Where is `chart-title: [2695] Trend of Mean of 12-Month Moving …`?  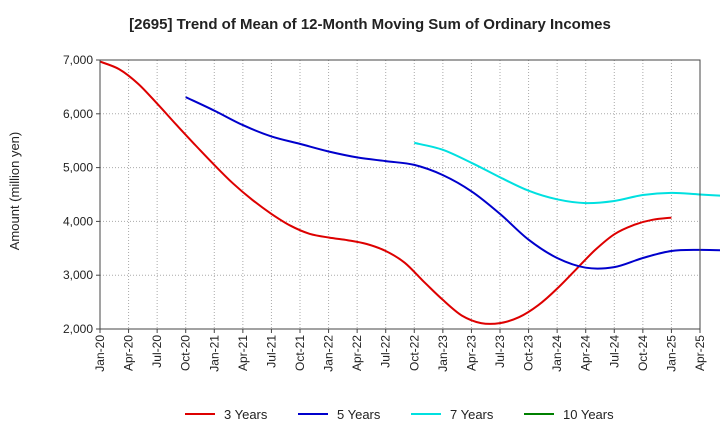
chart-title: [2695] Trend of Mean of 12-Month Moving … is located at coordinates (370, 24).